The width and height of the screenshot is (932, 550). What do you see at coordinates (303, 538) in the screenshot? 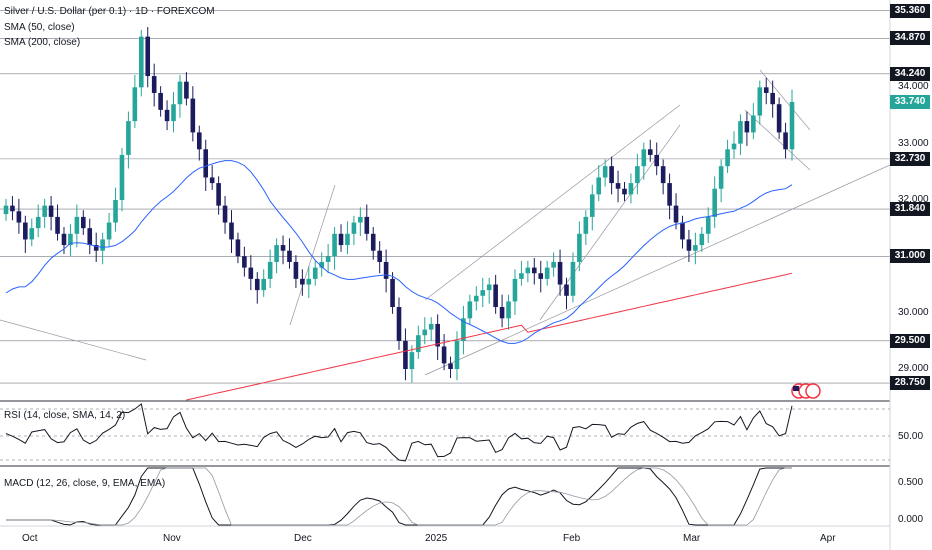
I see `x-label-dec: Dec` at bounding box center [303, 538].